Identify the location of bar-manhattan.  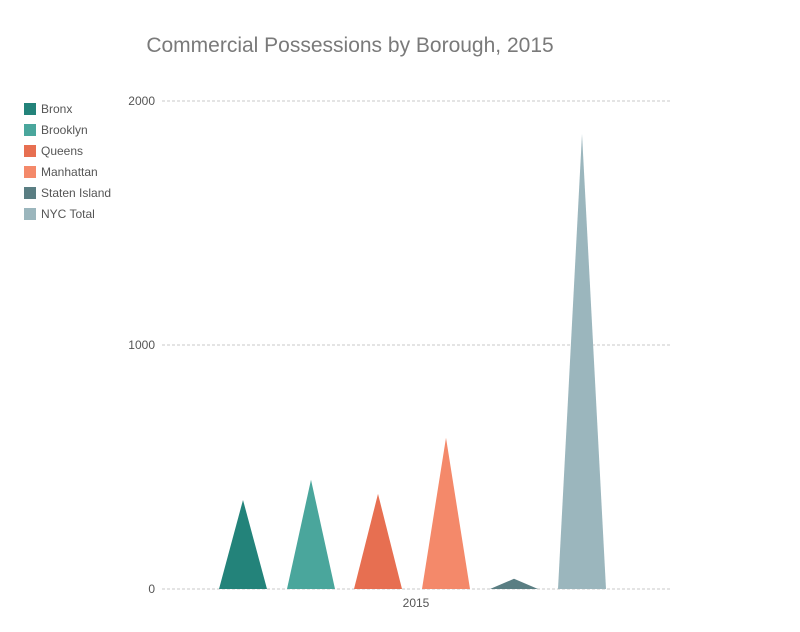
(446, 513).